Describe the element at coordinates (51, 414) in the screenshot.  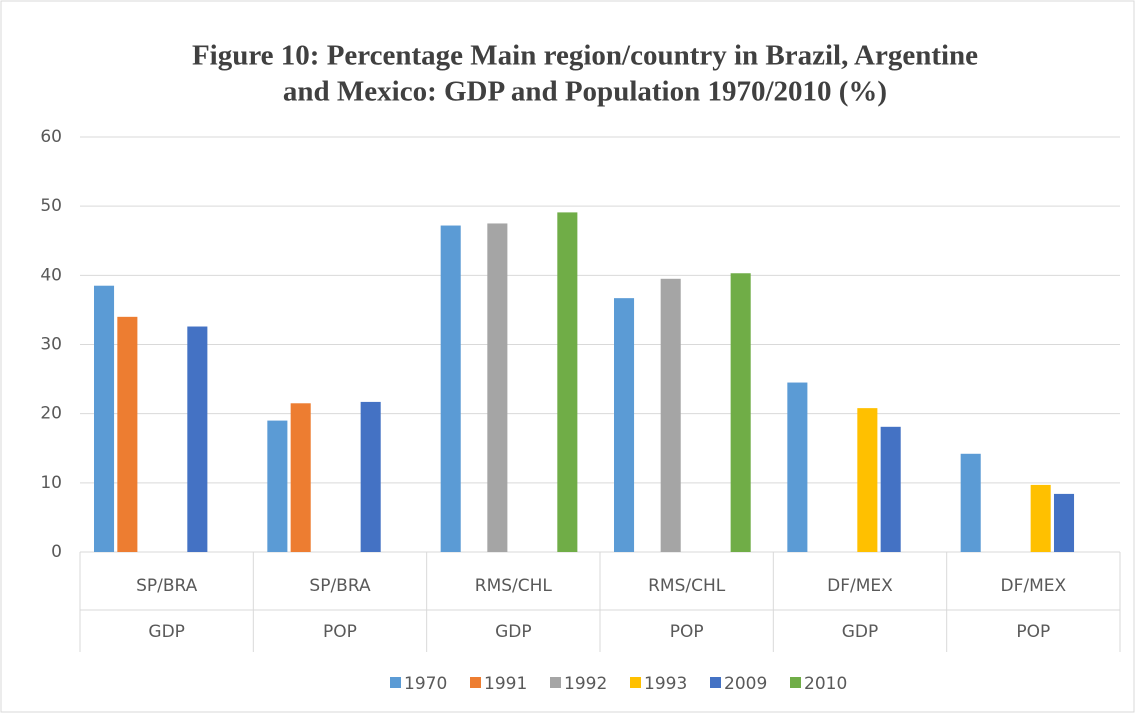
I see `y-tick-label: 20` at that location.